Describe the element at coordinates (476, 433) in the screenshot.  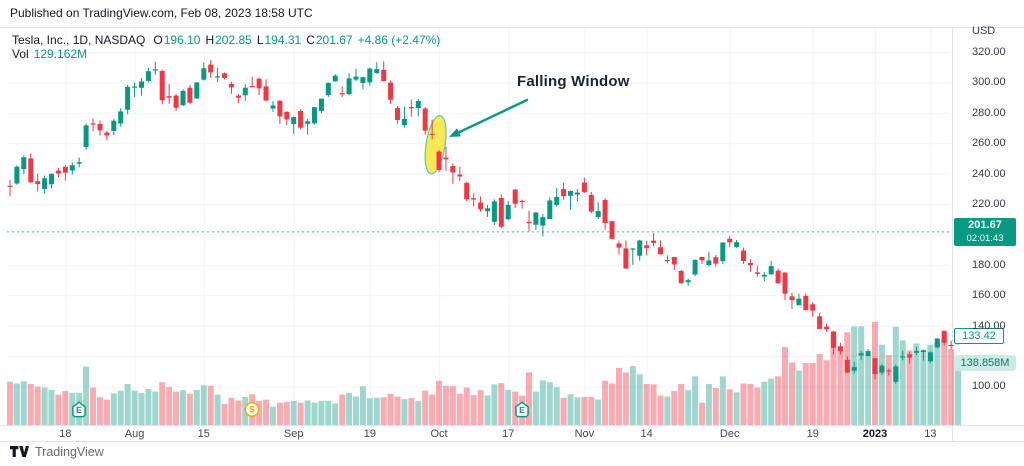
I see `time-axis: 18 Aug 15 Sep 19 Oct 17 Nov 14 Dec 19 2023 13` at that location.